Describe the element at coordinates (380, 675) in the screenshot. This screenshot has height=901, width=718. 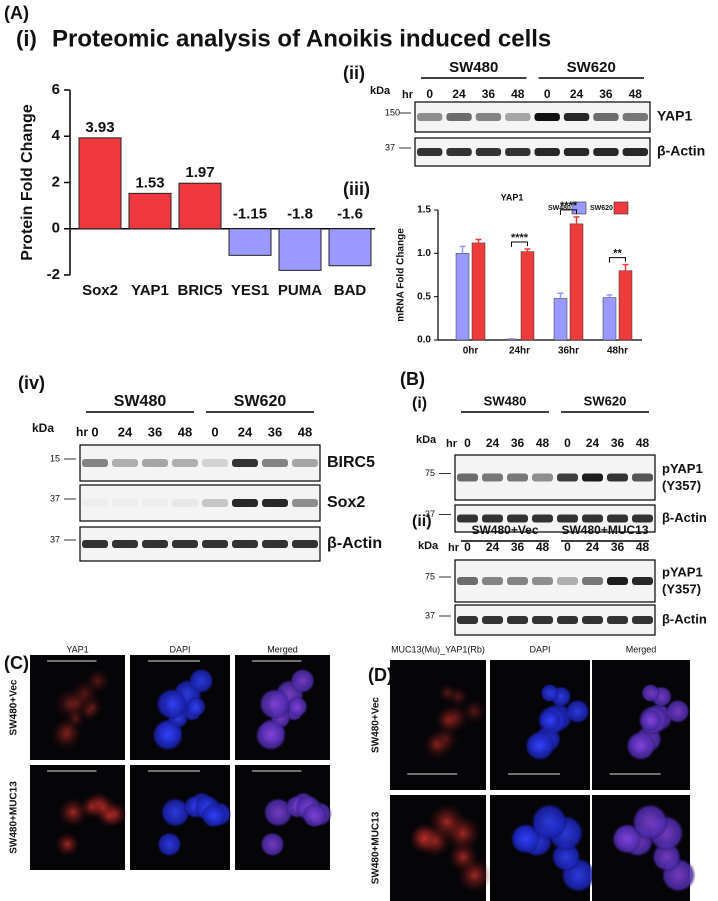
I see `panel-label: (D)` at that location.